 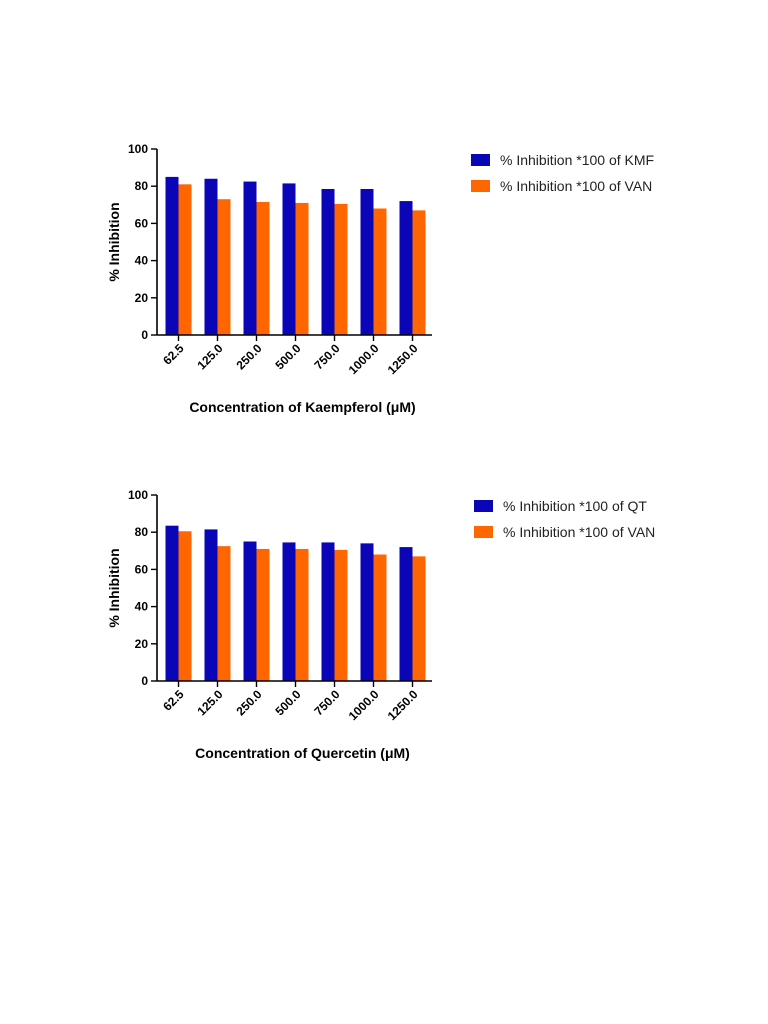 I want to click on legend-label-kmf: % Inhibition *100 of KMF, so click(x=577, y=160).